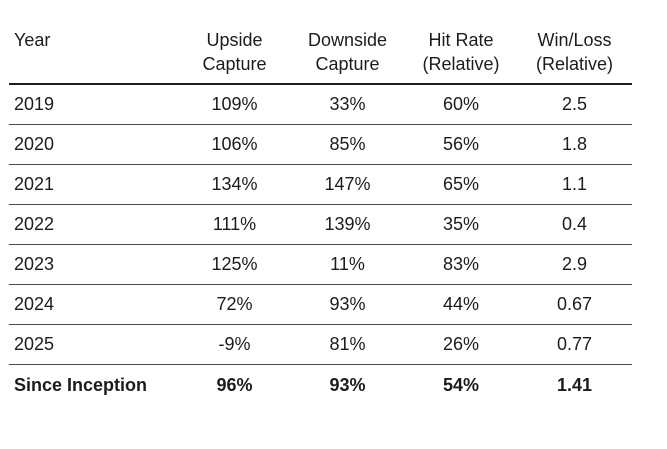 The height and width of the screenshot is (449, 667). What do you see at coordinates (81, 384) in the screenshot?
I see `year-cell: Since Inception` at bounding box center [81, 384].